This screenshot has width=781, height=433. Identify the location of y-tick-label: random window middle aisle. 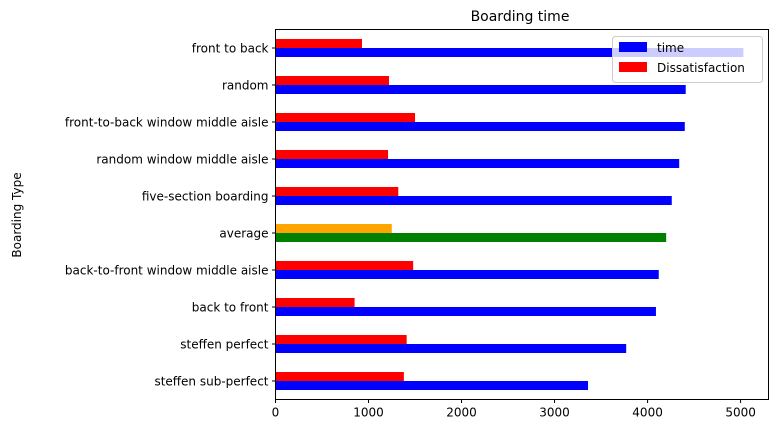
(182, 160).